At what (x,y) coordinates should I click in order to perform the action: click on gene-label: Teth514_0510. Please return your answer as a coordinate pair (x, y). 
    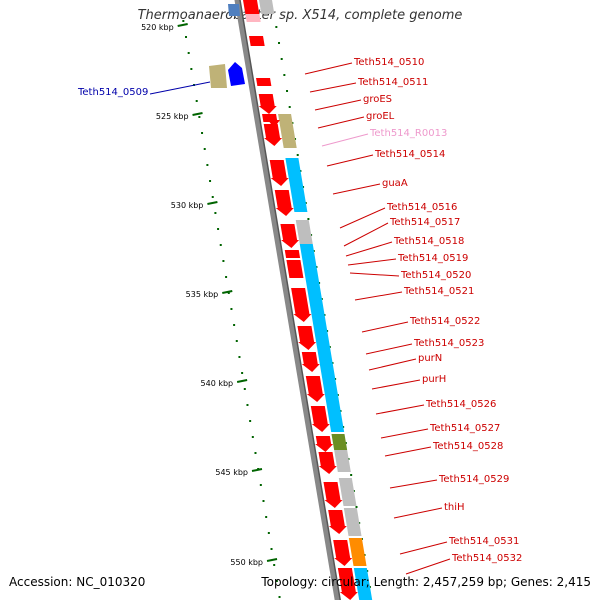
    Looking at the image, I should click on (388, 62).